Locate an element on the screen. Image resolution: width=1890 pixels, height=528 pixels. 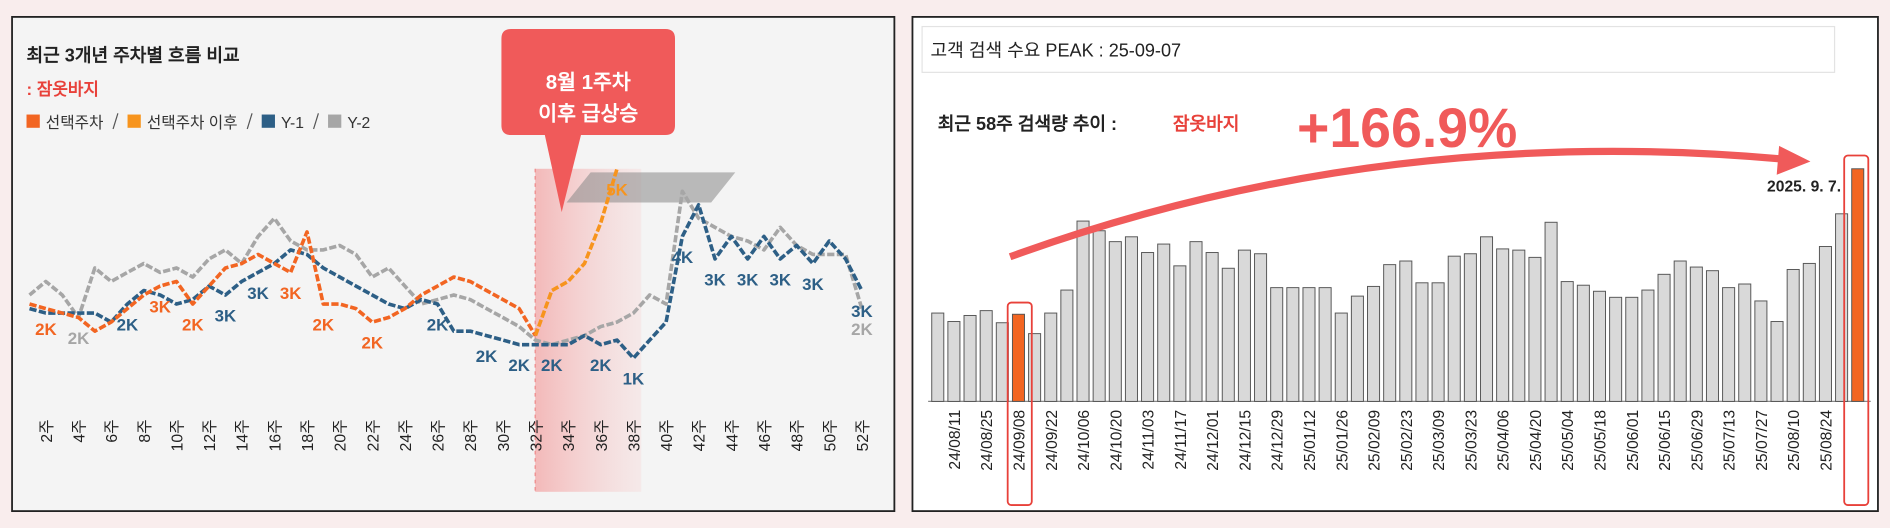
x-tick-label: 12주 is located at coordinates (210, 435).